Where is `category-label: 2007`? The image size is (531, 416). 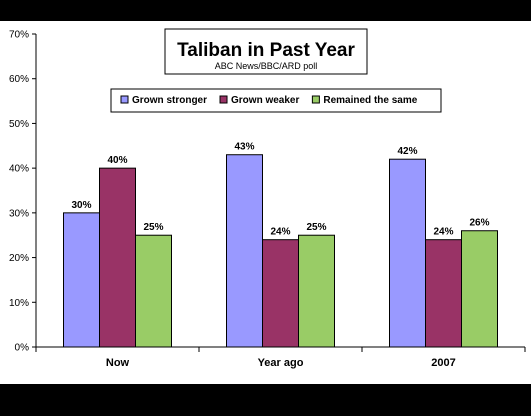 category-label: 2007 is located at coordinates (443, 363).